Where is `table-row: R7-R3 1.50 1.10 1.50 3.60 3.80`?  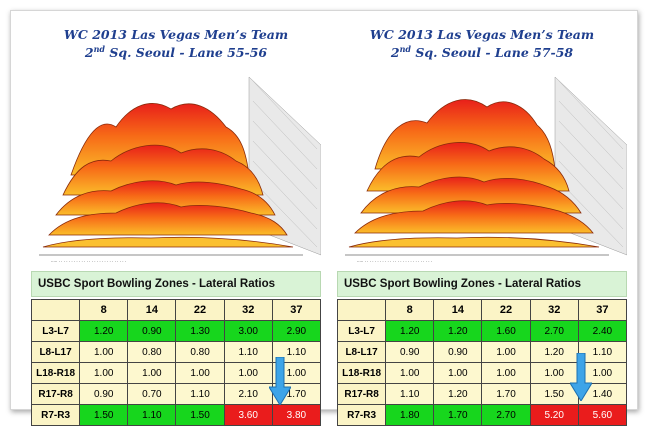
table-row: R7-R3 1.50 1.10 1.50 3.60 3.80 is located at coordinates (176, 415).